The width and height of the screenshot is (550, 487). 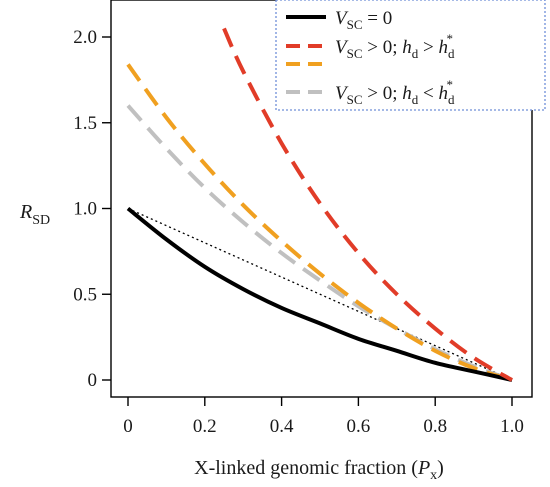 I want to click on x-tick-label: 0.4, so click(x=282, y=426).